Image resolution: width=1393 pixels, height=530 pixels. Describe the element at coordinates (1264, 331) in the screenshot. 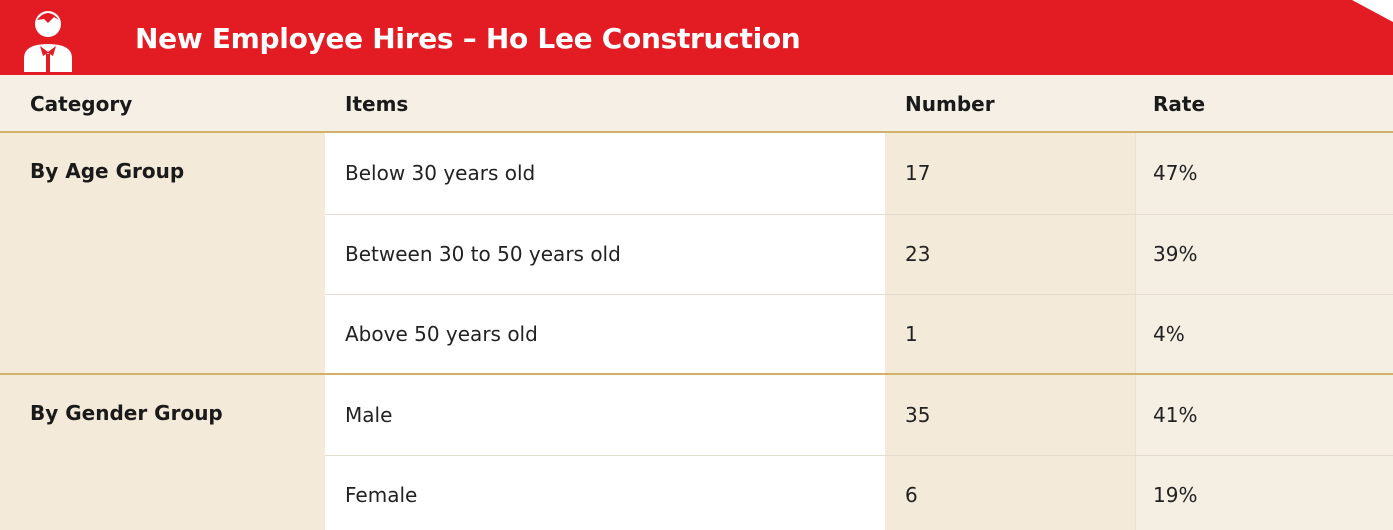

I see `rate-column` at that location.